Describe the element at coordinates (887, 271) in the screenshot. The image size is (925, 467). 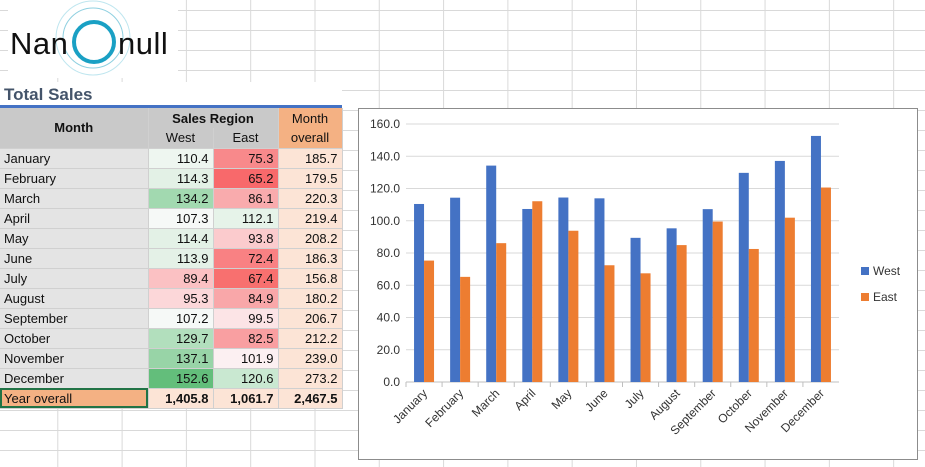
I see `legend-label: West` at that location.